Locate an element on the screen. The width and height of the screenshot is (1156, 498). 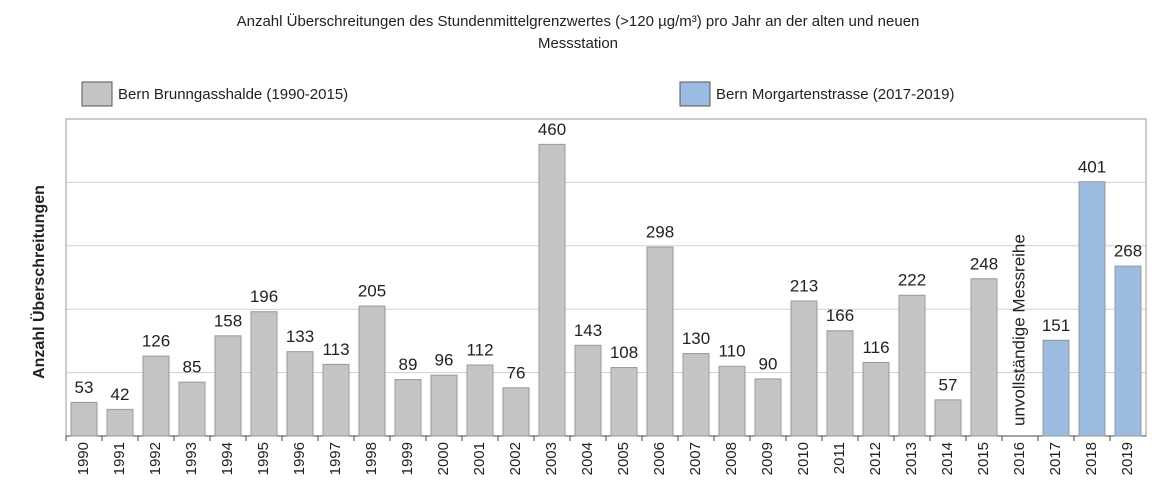
x-tick-label: 2001 is located at coordinates (479, 458).